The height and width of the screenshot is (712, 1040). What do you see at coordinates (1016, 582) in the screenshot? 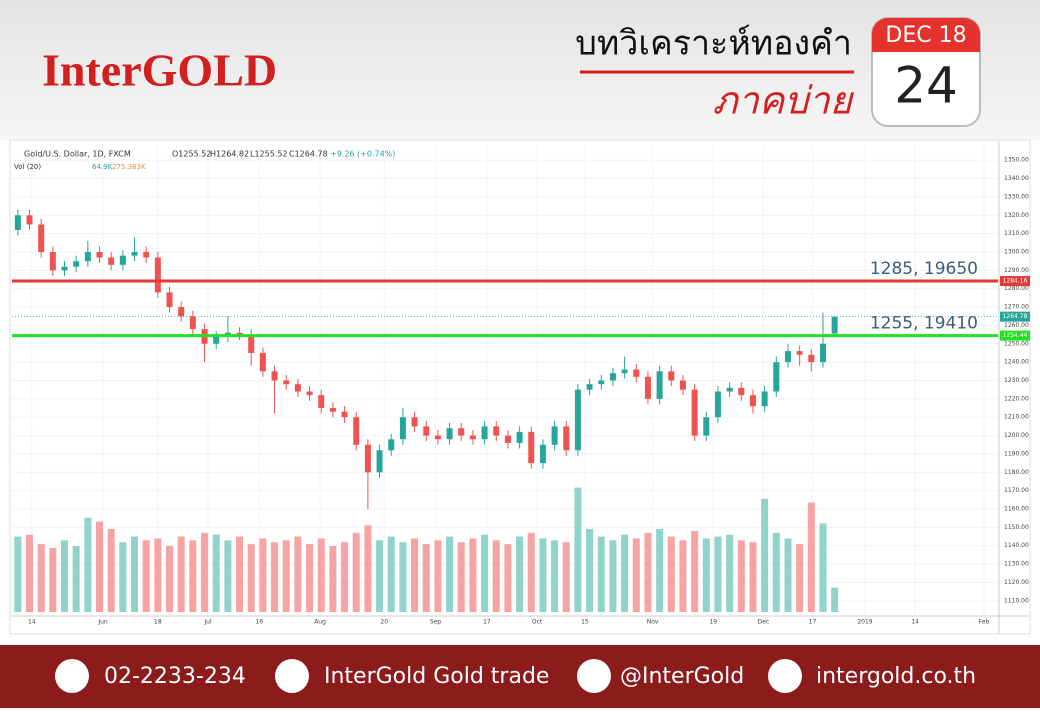
I see `y-tick-label: 1120.00` at bounding box center [1016, 582].